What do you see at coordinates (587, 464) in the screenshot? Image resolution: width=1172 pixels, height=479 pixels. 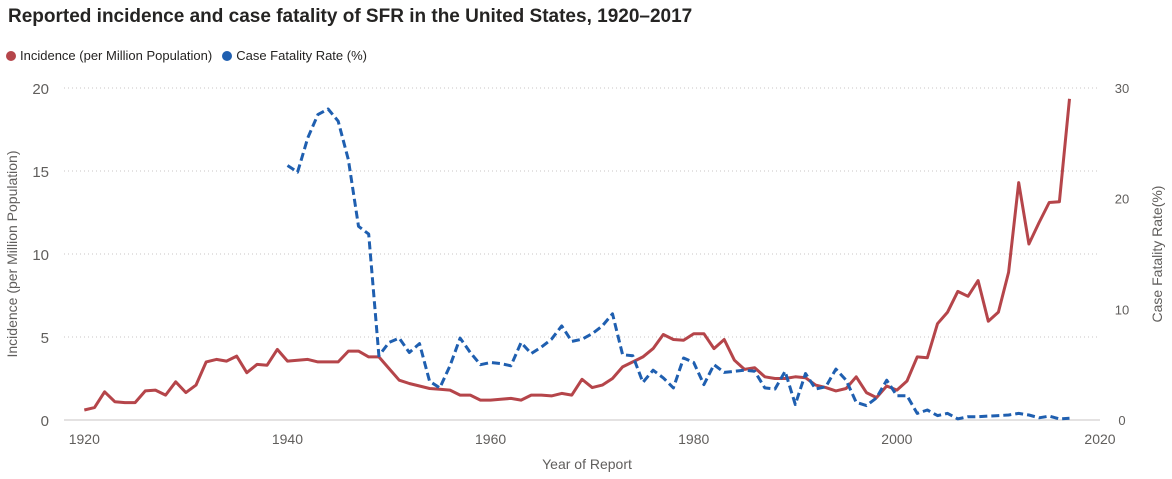 I see `x-axis-label: Year of Report` at bounding box center [587, 464].